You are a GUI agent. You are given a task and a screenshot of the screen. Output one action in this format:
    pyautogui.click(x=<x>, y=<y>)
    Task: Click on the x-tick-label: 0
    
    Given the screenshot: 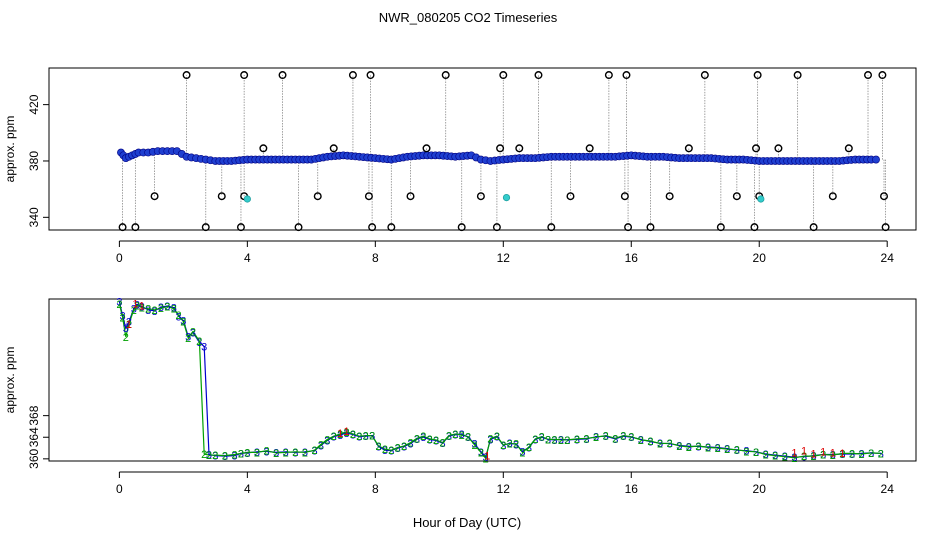 What is the action you would take?
    pyautogui.click(x=119, y=489)
    